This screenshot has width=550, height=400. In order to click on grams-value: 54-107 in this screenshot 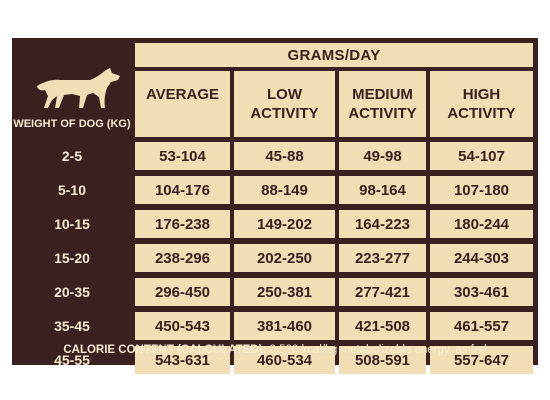, I will do `click(481, 156)`.